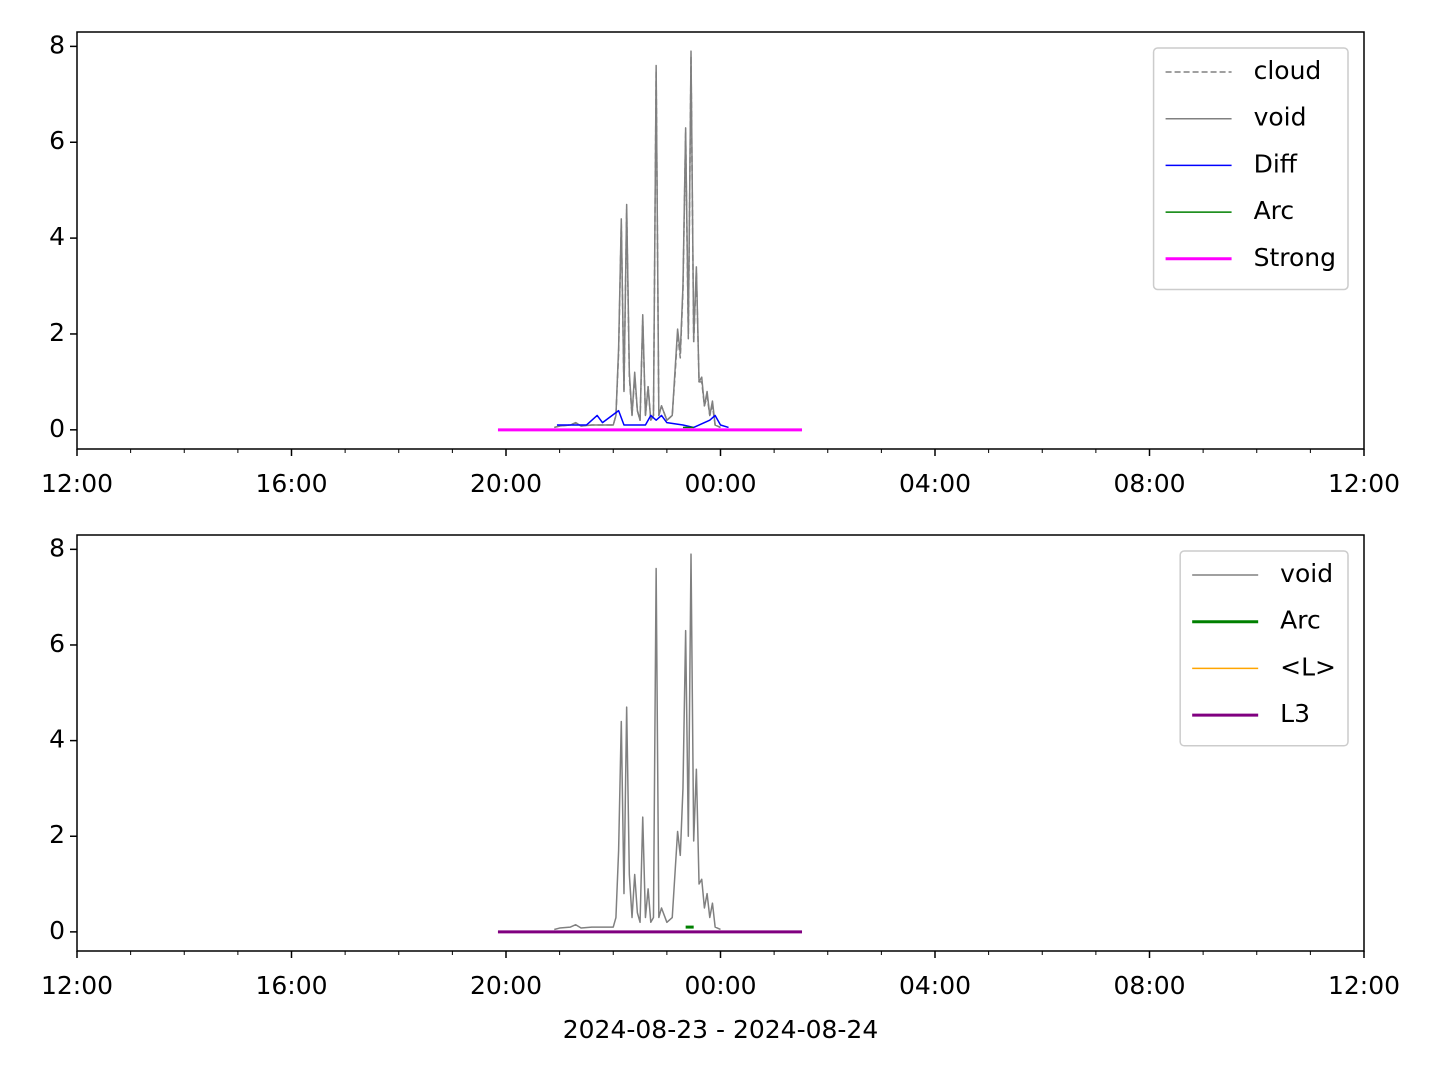  Describe the element at coordinates (1295, 713) in the screenshot. I see `legend-label: L3` at that location.